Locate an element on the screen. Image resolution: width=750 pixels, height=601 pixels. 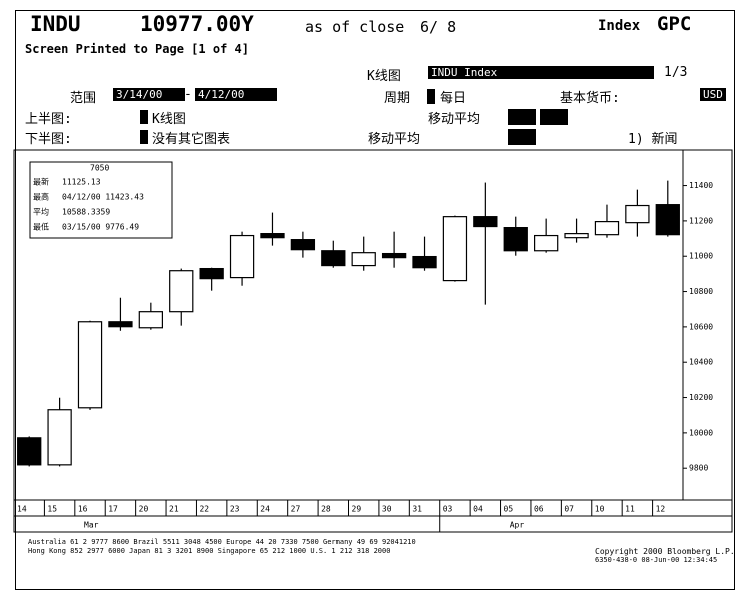
label: K线图 is located at coordinates (384, 76).